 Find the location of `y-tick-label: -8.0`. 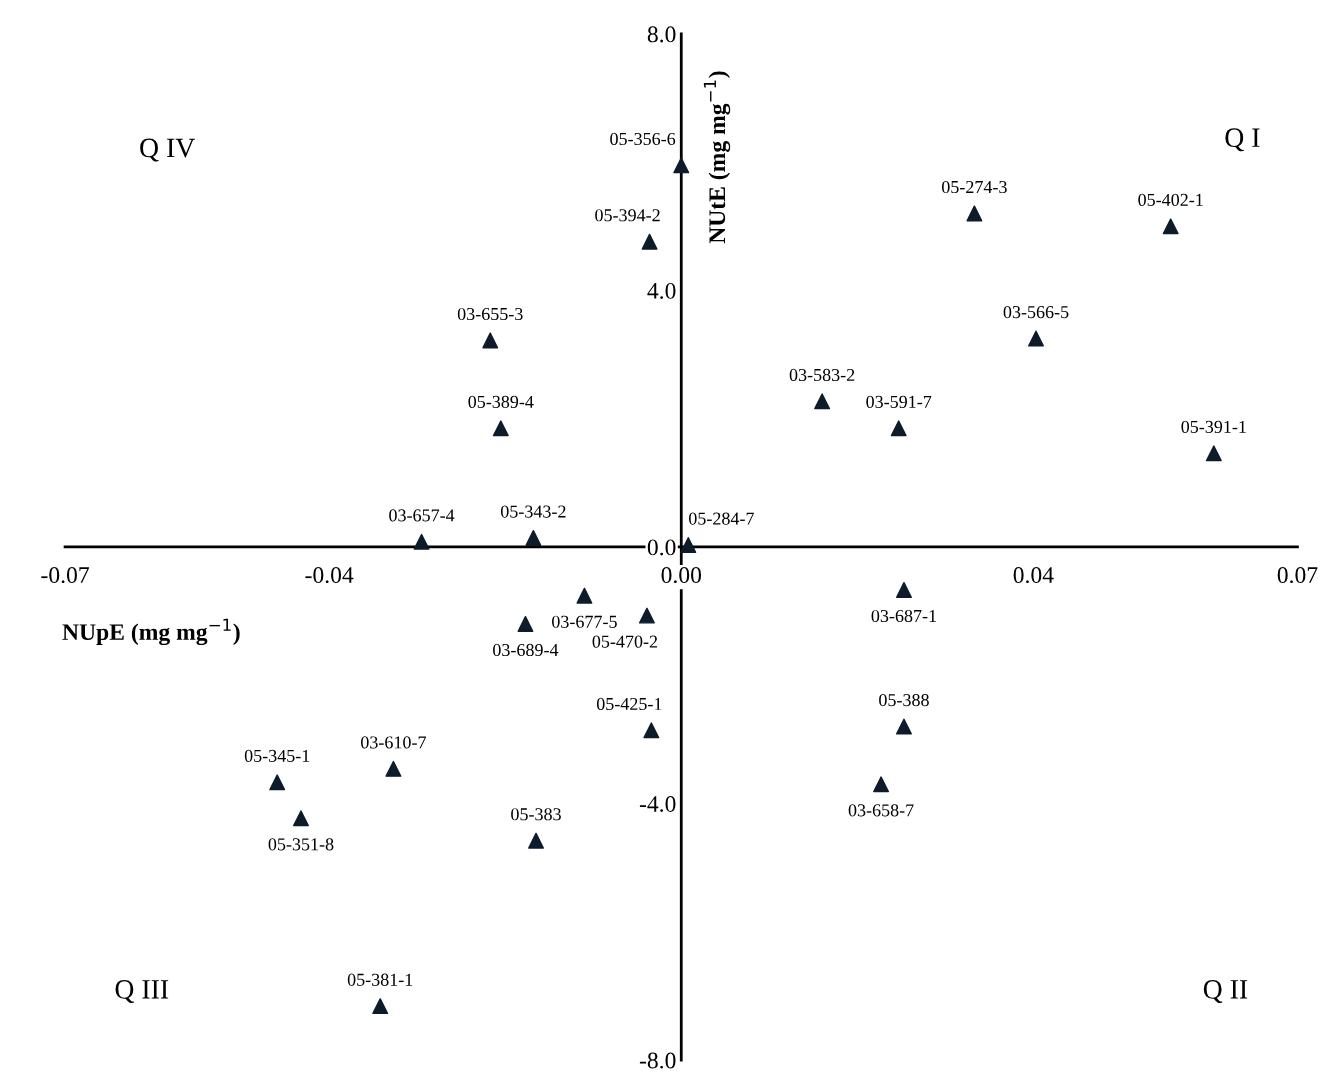

y-tick-label: -8.0 is located at coordinates (657, 1060).